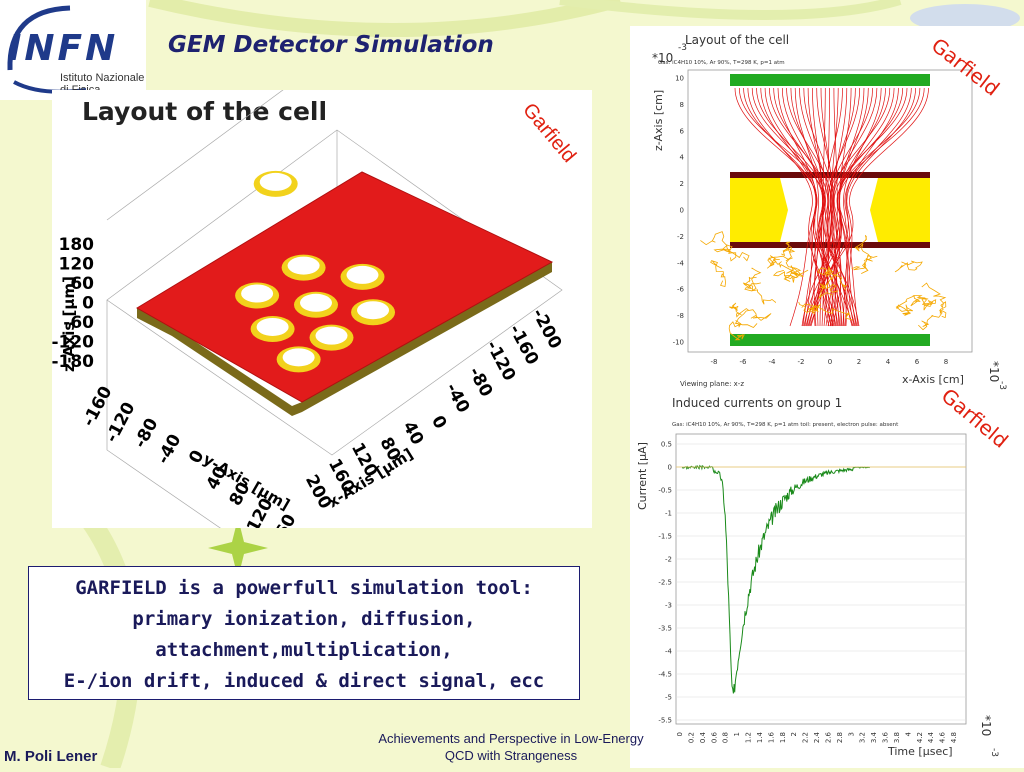 The height and width of the screenshot is (772, 1024). Describe the element at coordinates (775, 579) in the screenshot. I see `current-signal-trace` at that location.